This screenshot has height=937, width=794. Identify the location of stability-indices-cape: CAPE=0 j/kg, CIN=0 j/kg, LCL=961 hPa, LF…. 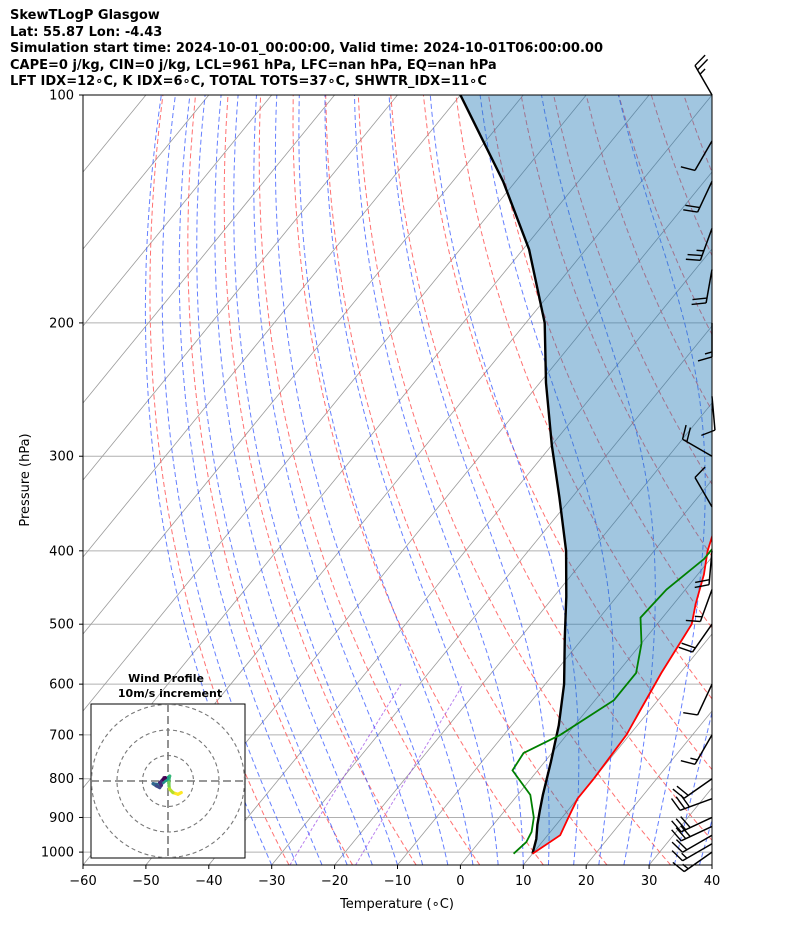
(253, 65).